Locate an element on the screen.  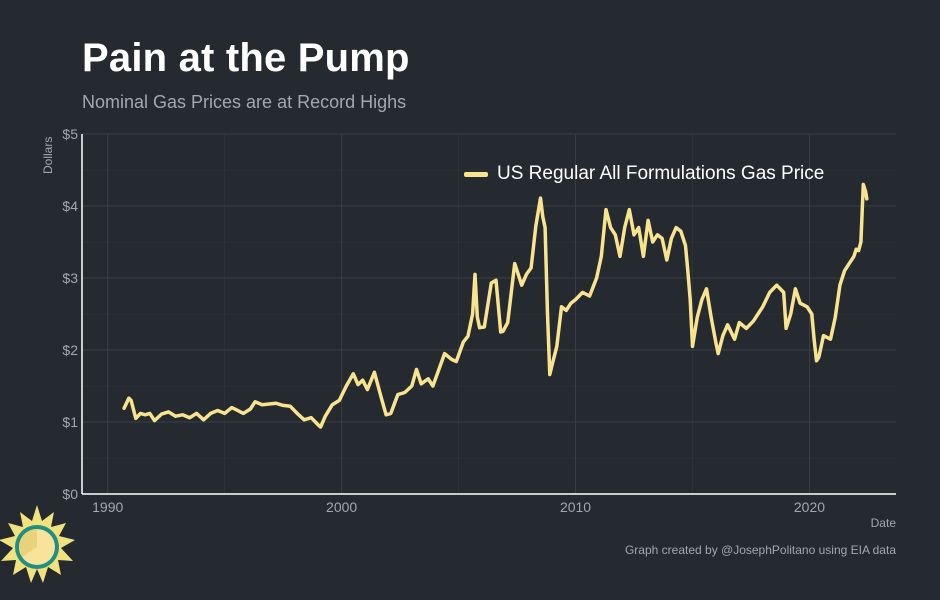
y-tick-label: $5 is located at coordinates (70, 134).